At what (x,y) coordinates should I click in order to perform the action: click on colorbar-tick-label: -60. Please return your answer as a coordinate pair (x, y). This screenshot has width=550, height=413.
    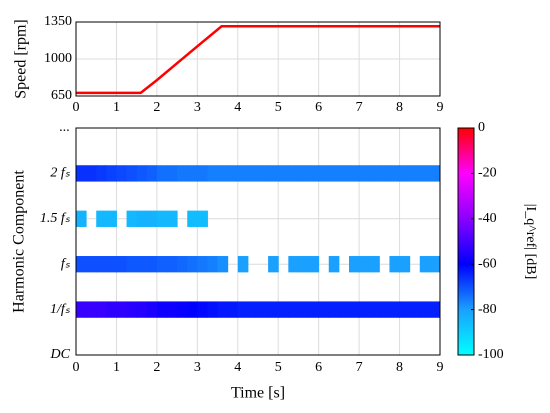
    Looking at the image, I should click on (487, 263).